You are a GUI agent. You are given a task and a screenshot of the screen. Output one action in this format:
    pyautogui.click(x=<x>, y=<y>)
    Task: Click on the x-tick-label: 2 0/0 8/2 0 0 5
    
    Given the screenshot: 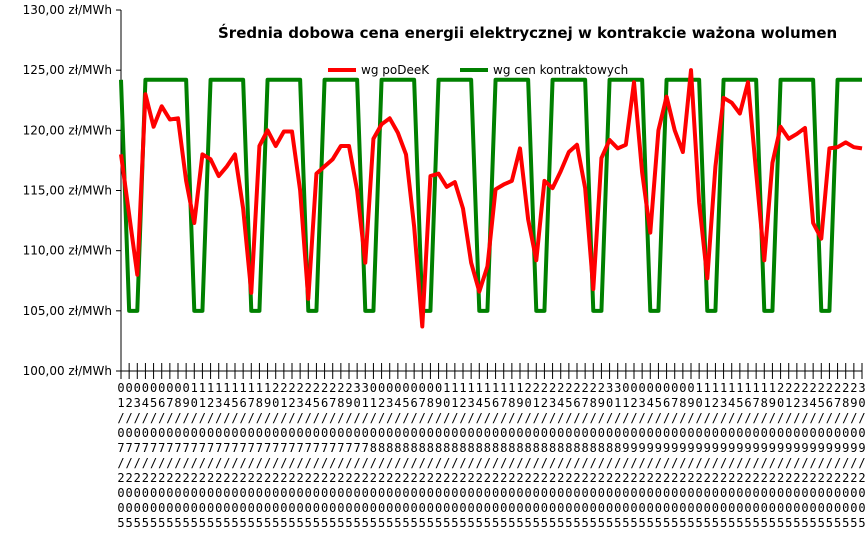 What is the action you would take?
    pyautogui.click(x=528, y=455)
    